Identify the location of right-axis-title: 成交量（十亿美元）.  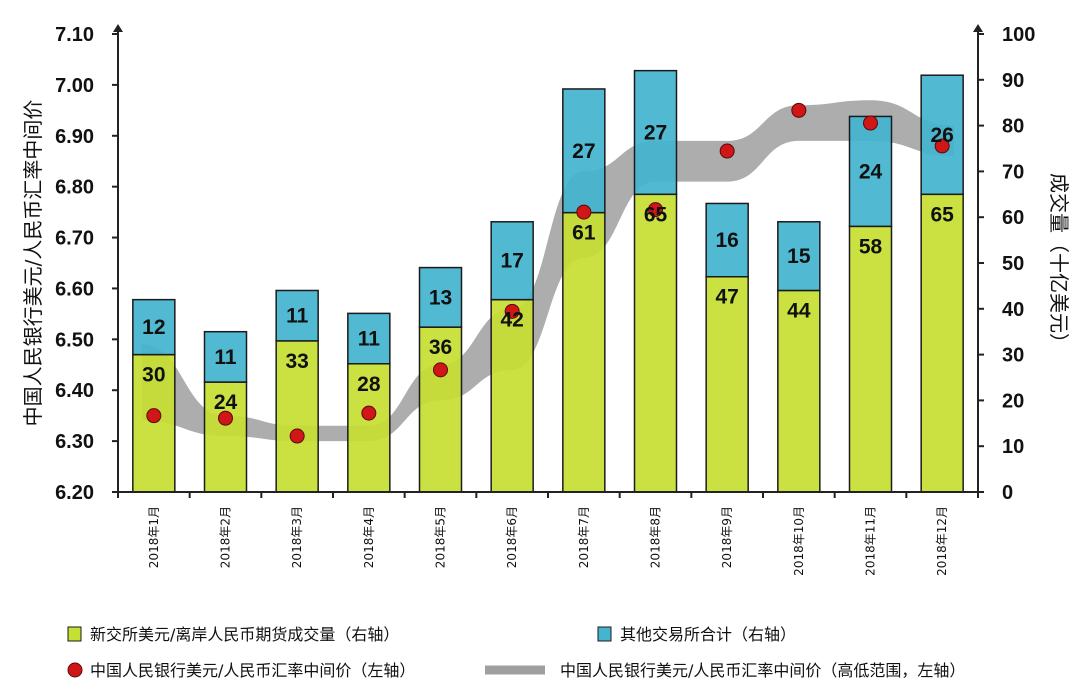
(1059, 263).